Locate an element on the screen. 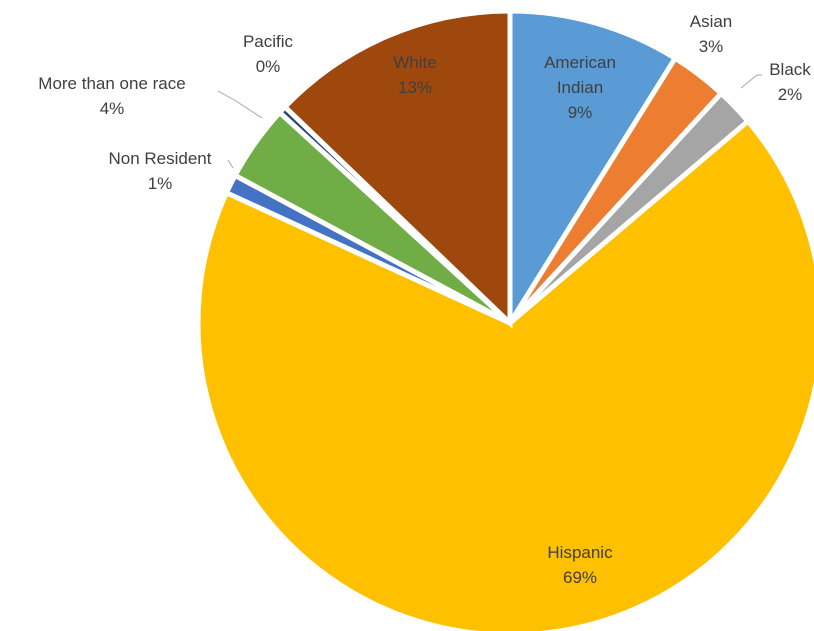 The image size is (814, 631). pie-slice-american-indian is located at coordinates (593, 170).